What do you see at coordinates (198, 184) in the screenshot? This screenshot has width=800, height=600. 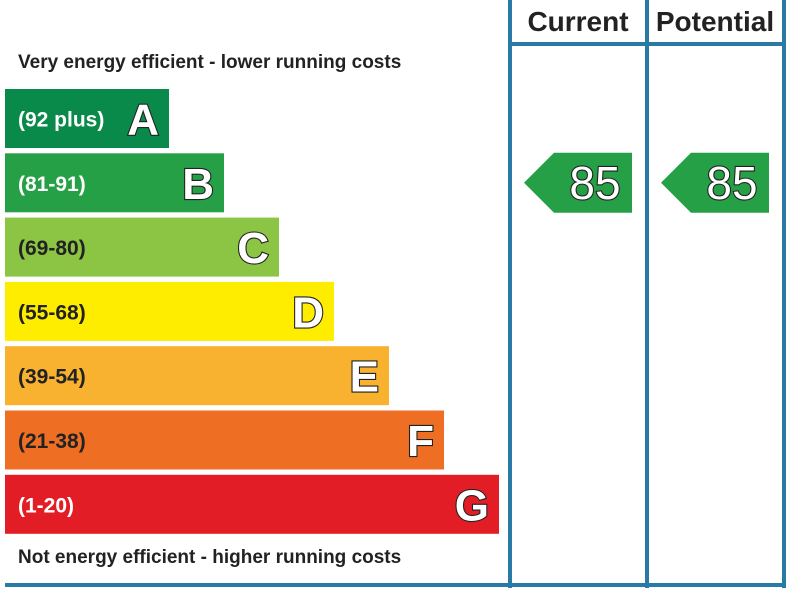 I see `band-letter-b: B` at bounding box center [198, 184].